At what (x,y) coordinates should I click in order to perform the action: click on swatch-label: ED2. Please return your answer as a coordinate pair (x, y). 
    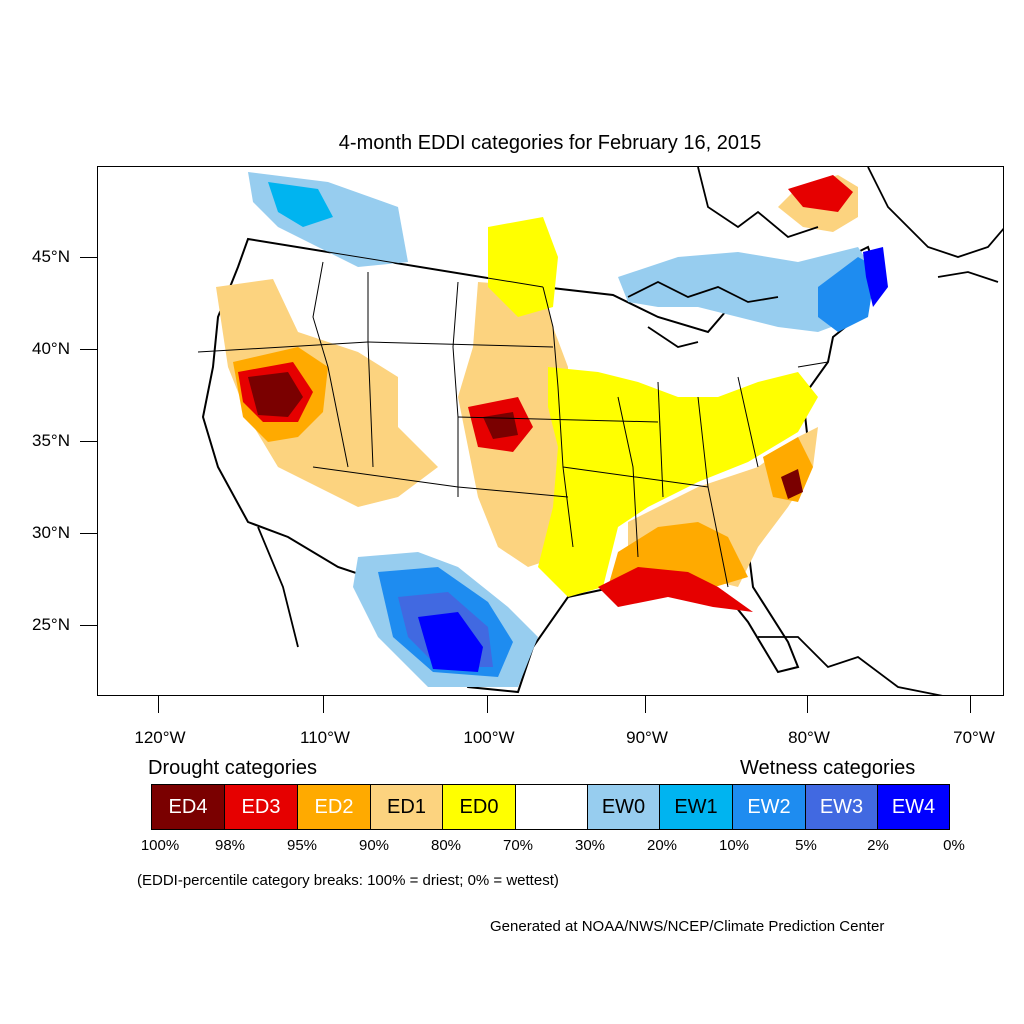
    Looking at the image, I should click on (334, 806).